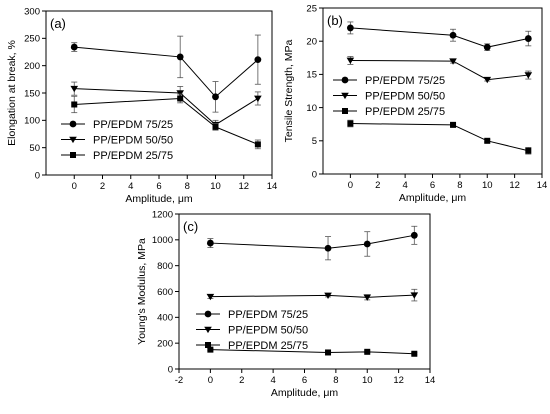 The width and height of the screenshot is (550, 414). I want to click on y-tick-label: 10, so click(311, 108).